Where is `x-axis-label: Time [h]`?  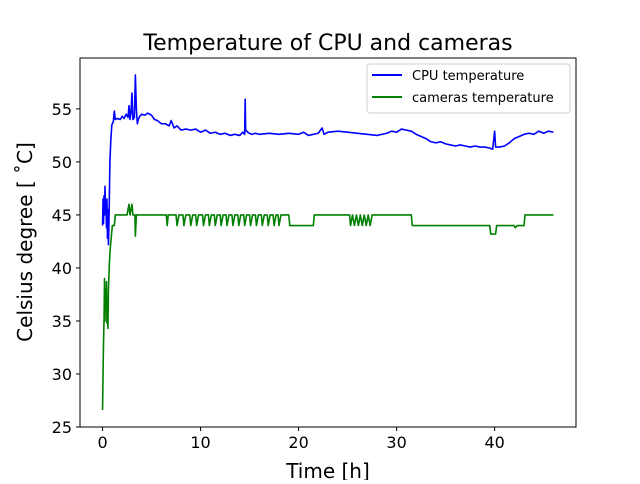 x-axis-label: Time [h] is located at coordinates (327, 469).